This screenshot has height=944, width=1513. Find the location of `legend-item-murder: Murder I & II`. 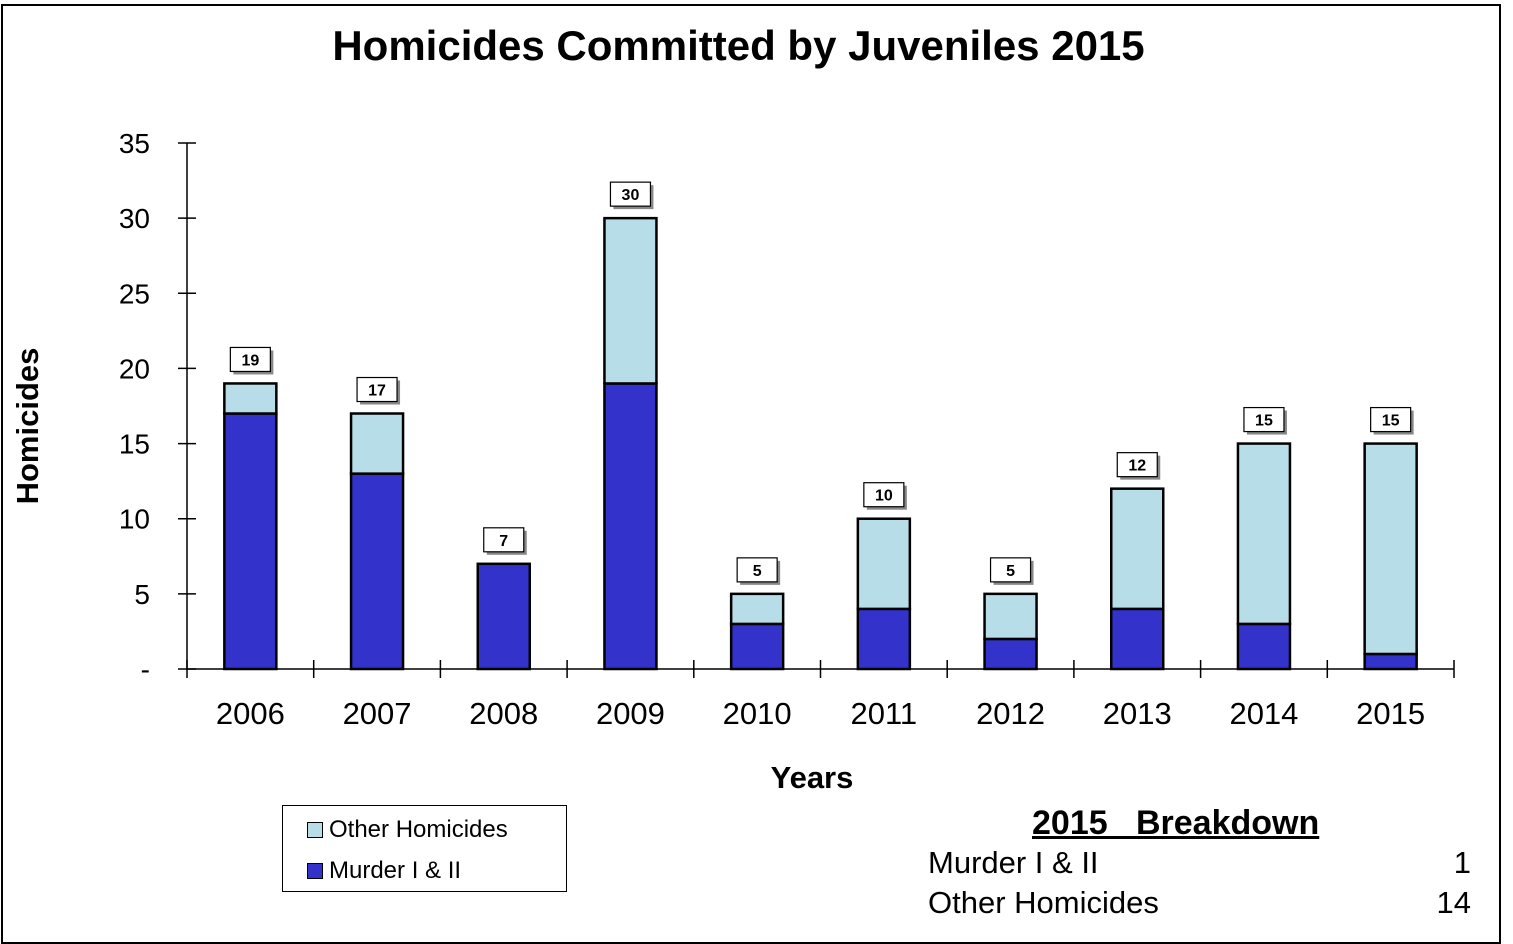

legend-item-murder: Murder I & II is located at coordinates (384, 871).